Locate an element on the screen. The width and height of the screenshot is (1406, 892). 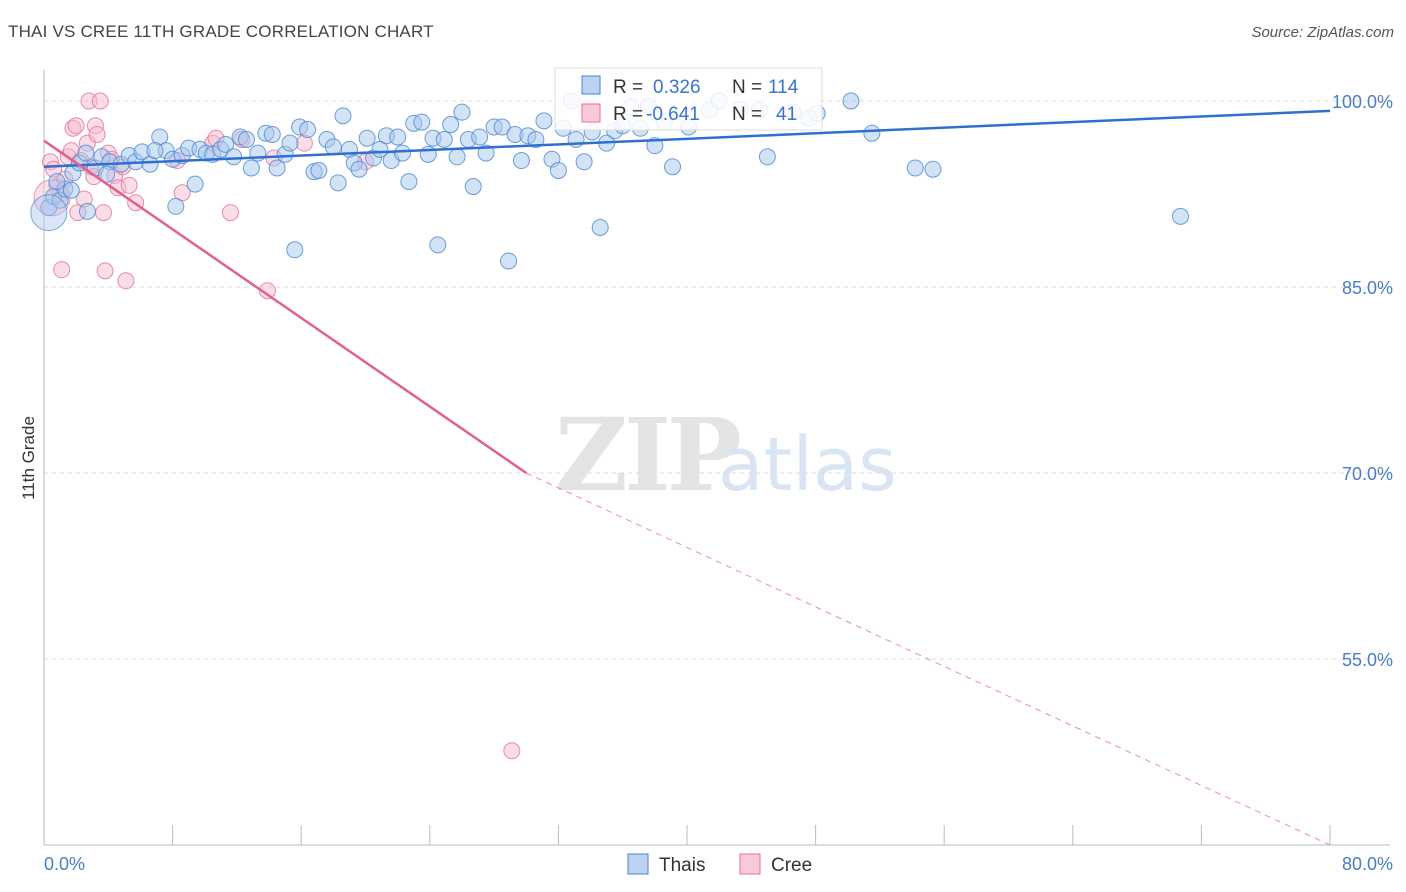
cree-trend-line is located at coordinates (285, 307).